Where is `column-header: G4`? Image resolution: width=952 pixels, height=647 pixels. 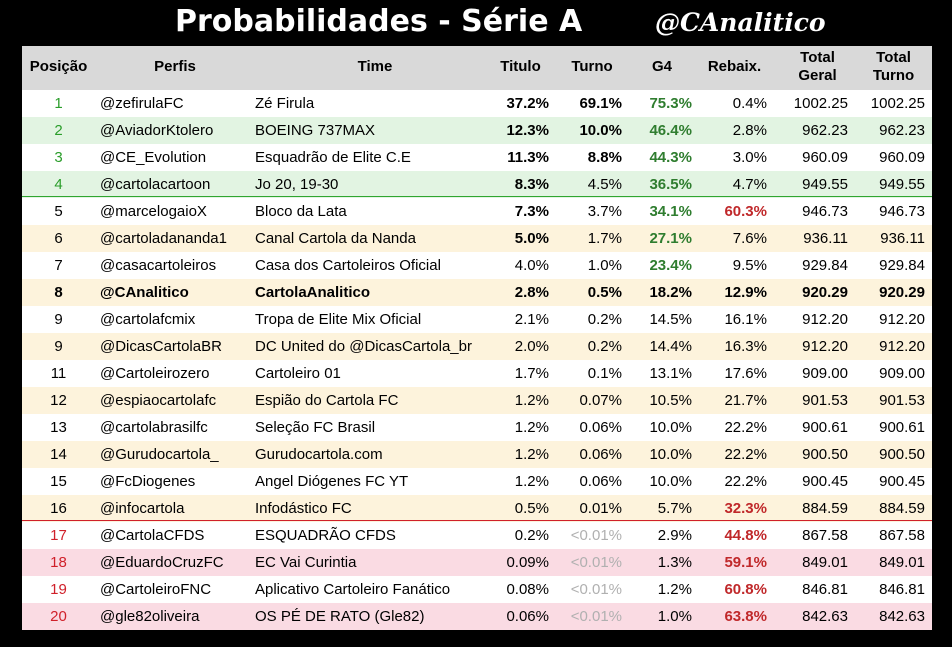 column-header: G4 is located at coordinates (661, 66).